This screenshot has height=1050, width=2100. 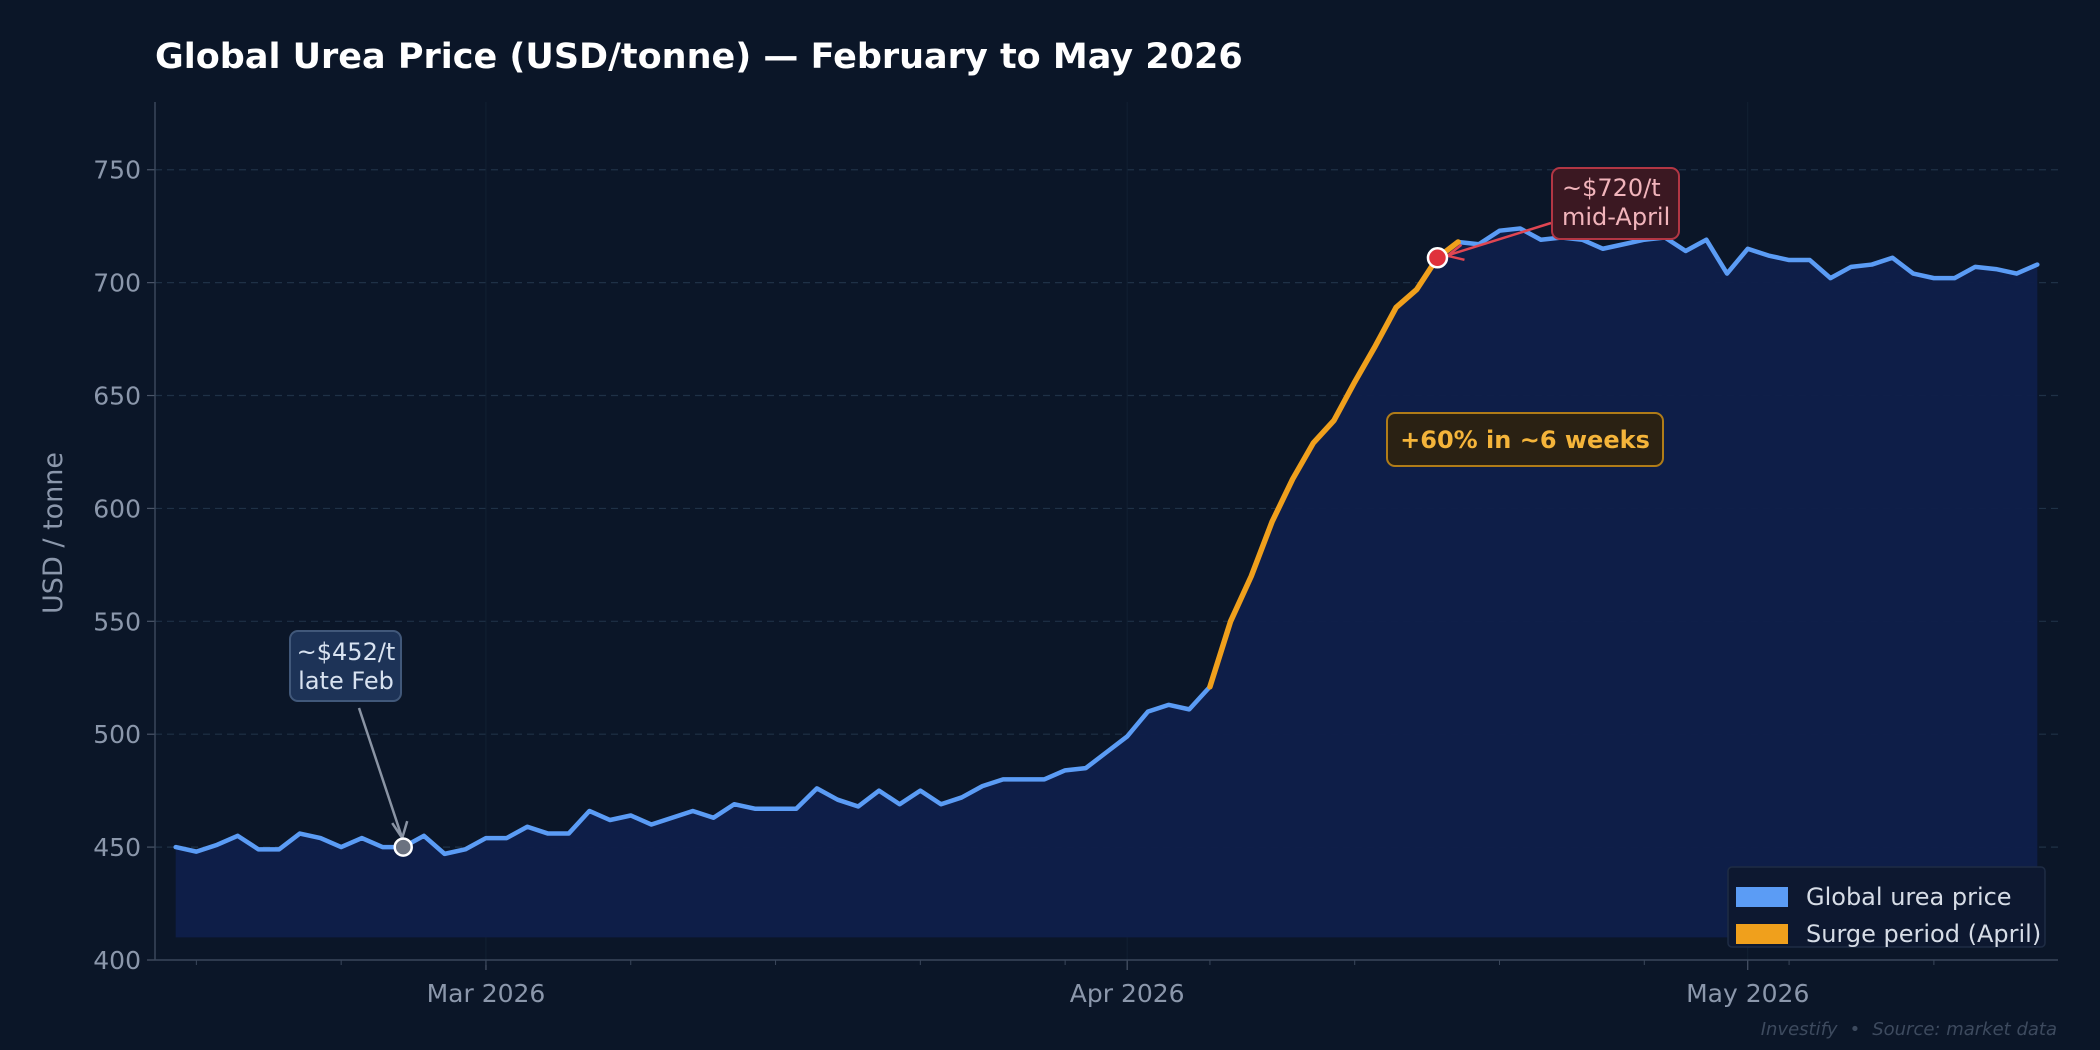 I want to click on annotation-late-feb-text: ~$452/t, so click(x=346, y=652).